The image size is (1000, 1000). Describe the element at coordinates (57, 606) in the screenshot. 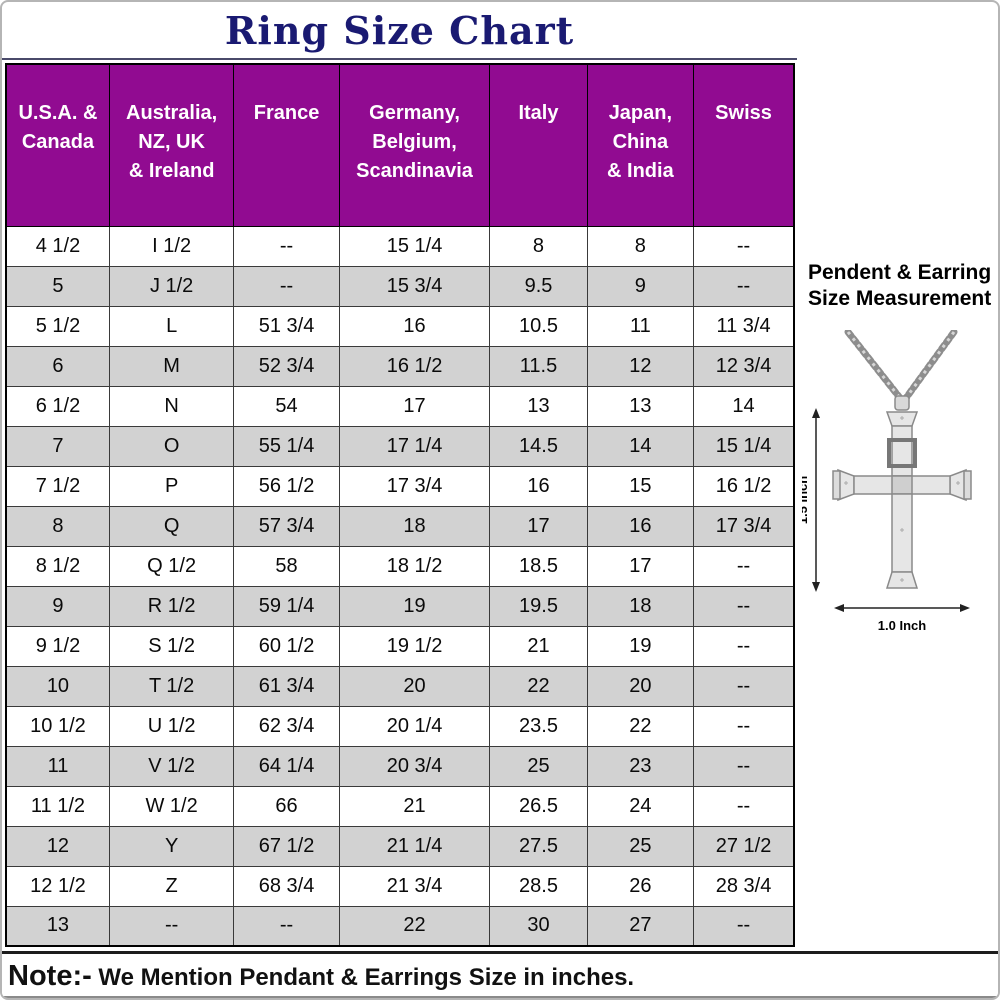

I see `table-cell: 9` at that location.